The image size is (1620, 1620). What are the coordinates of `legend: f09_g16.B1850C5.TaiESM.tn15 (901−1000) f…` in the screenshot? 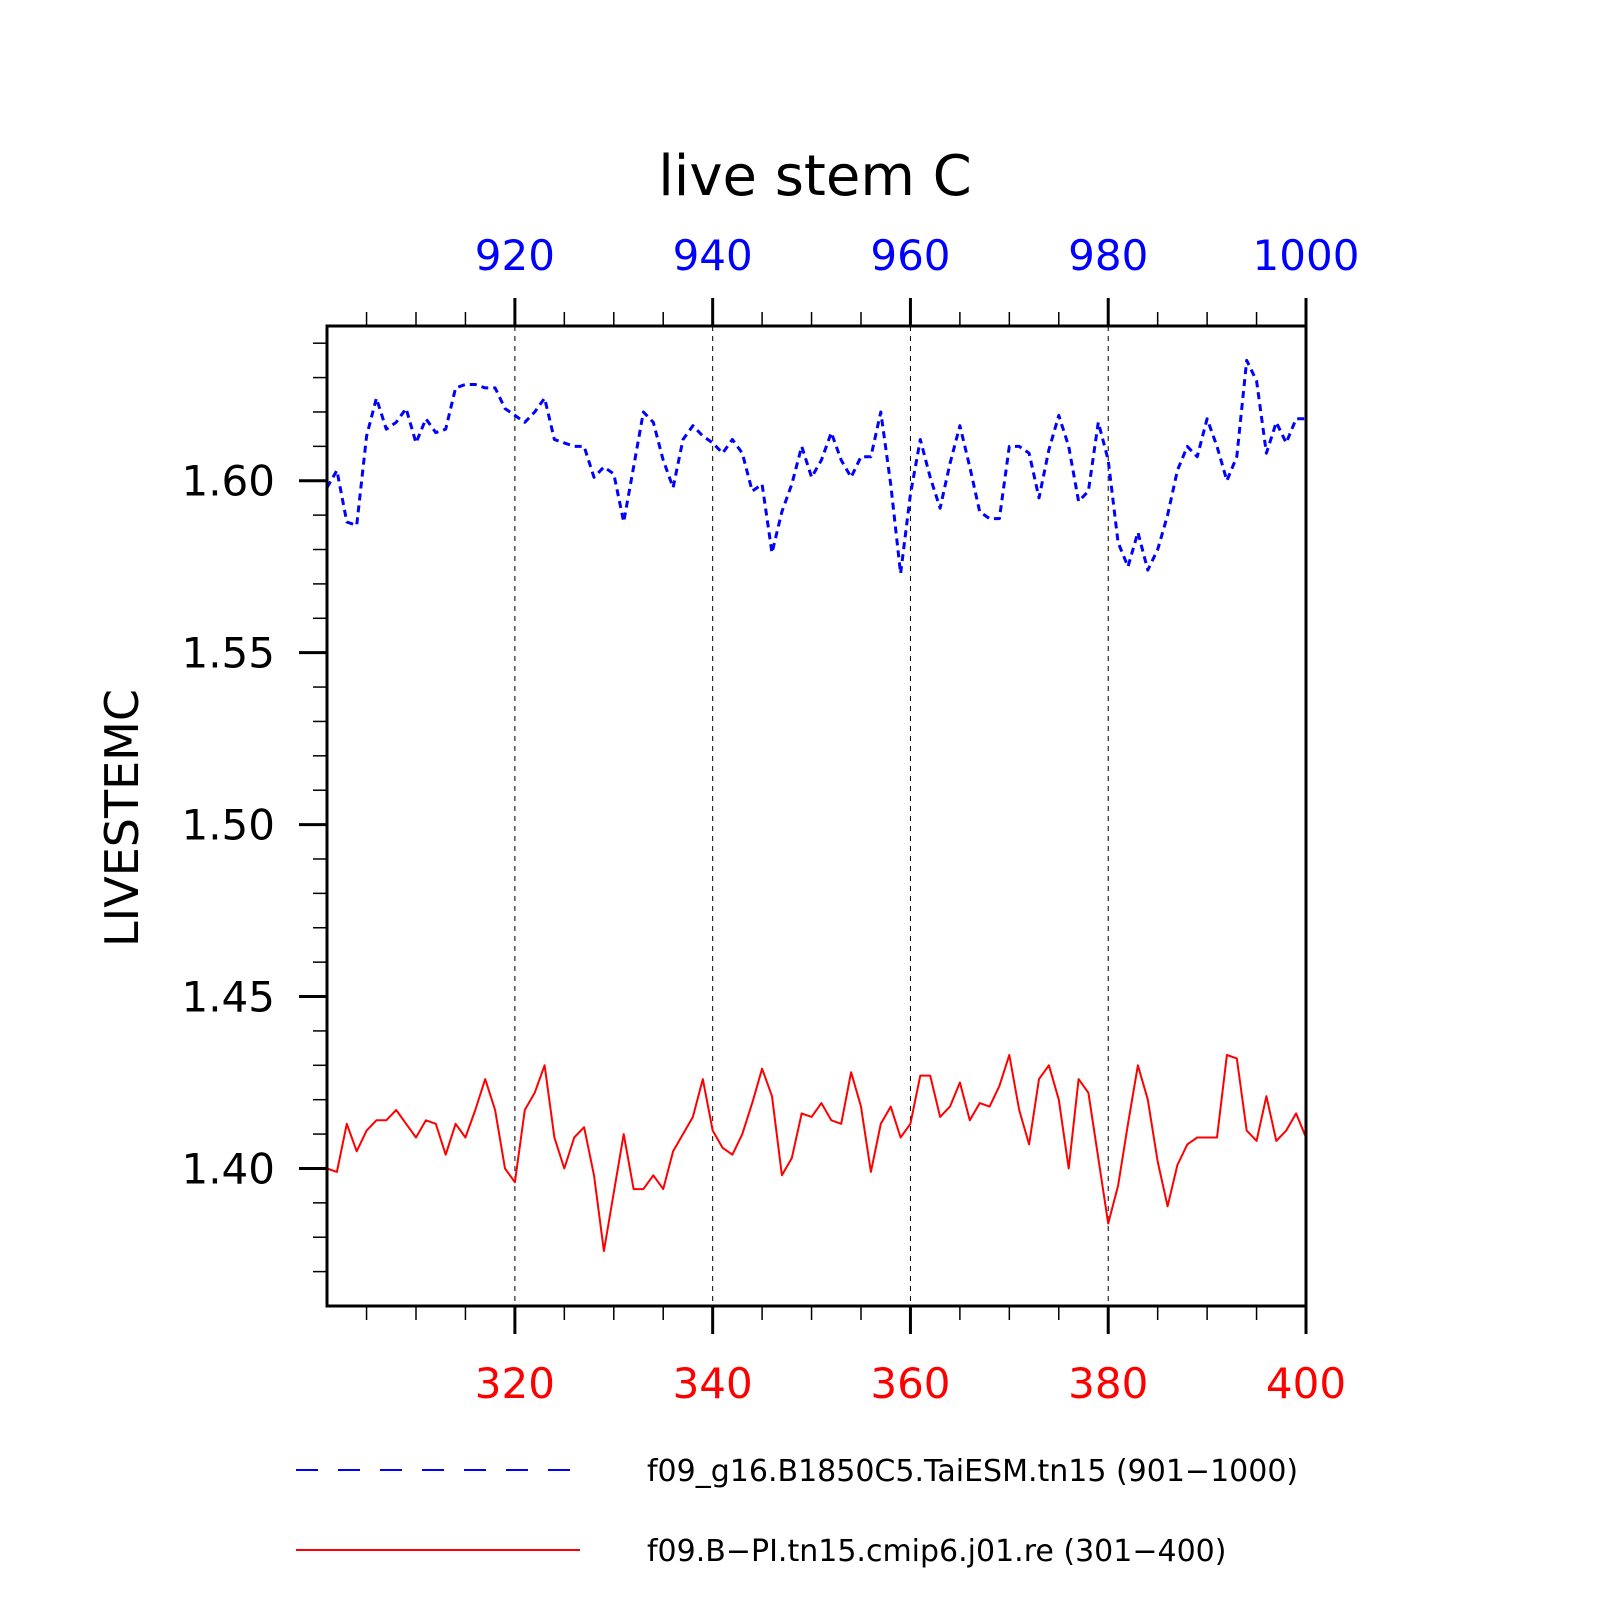 It's located at (797, 1511).